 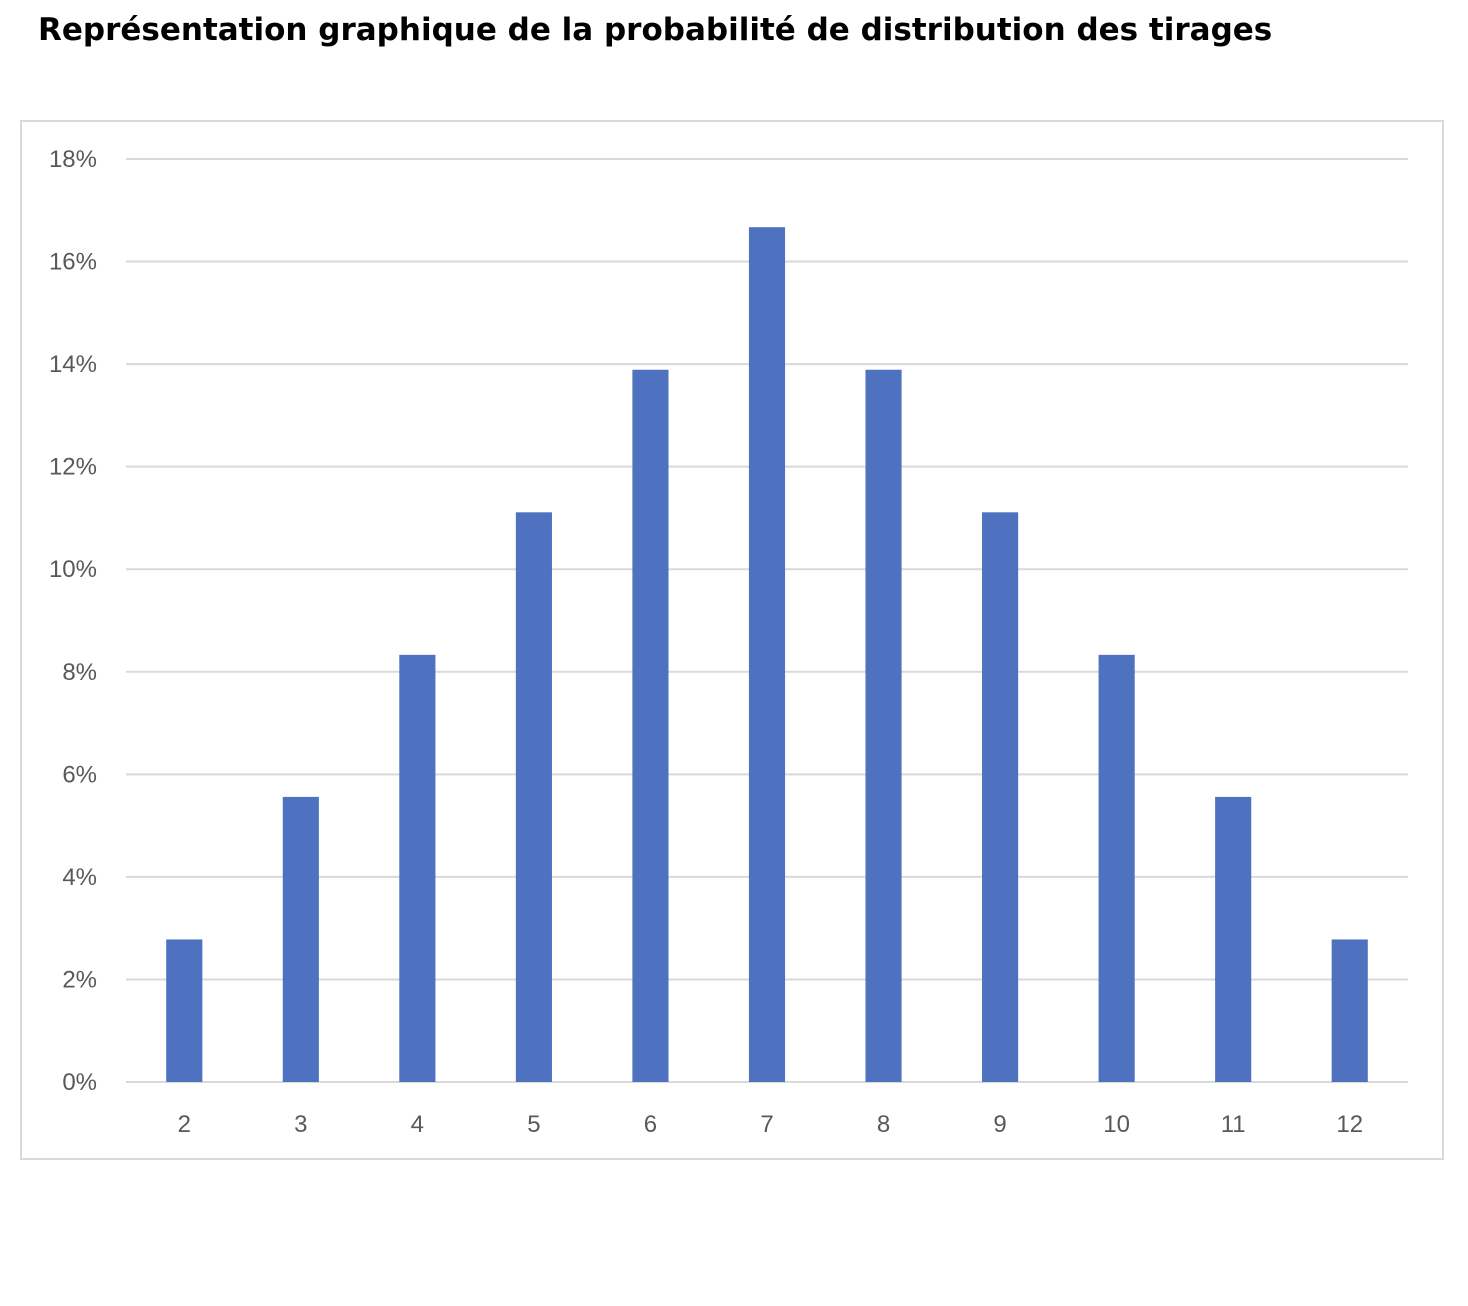 I want to click on y-tick-label: 2%, so click(x=79, y=979).